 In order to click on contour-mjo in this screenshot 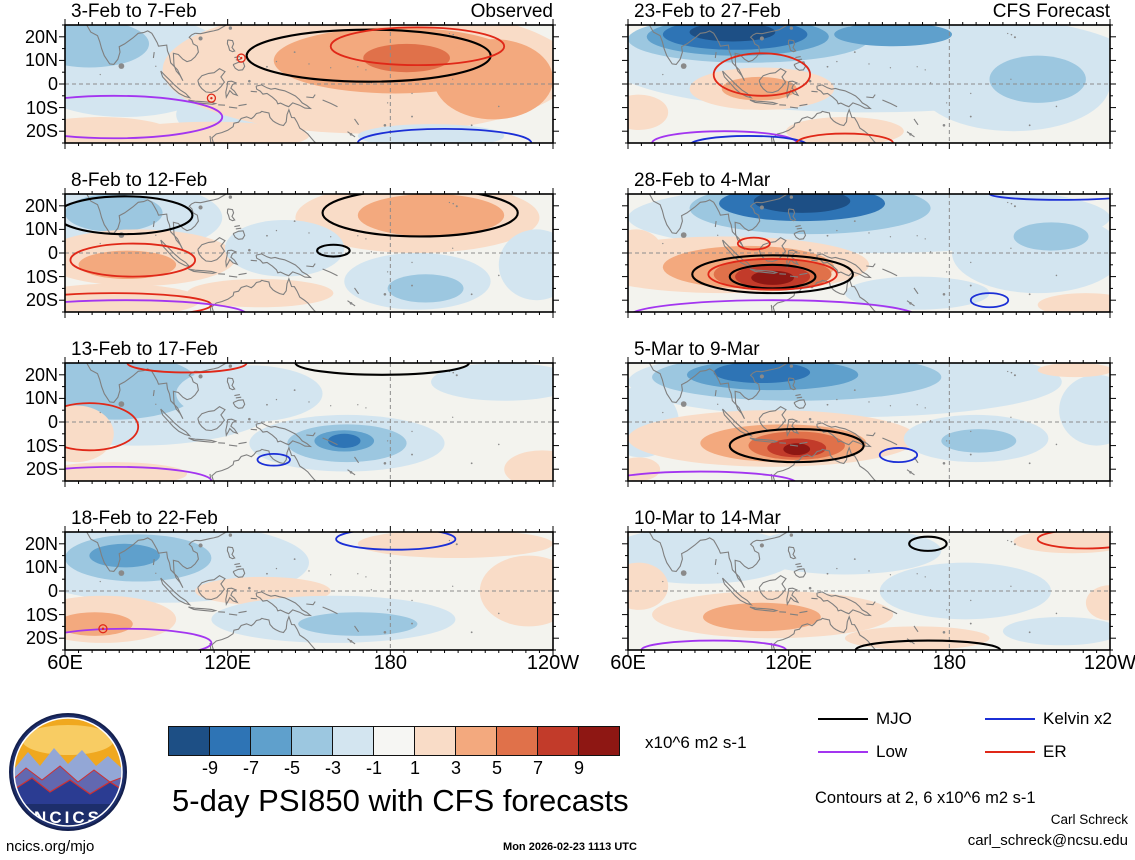, I will do `click(796, 446)`.